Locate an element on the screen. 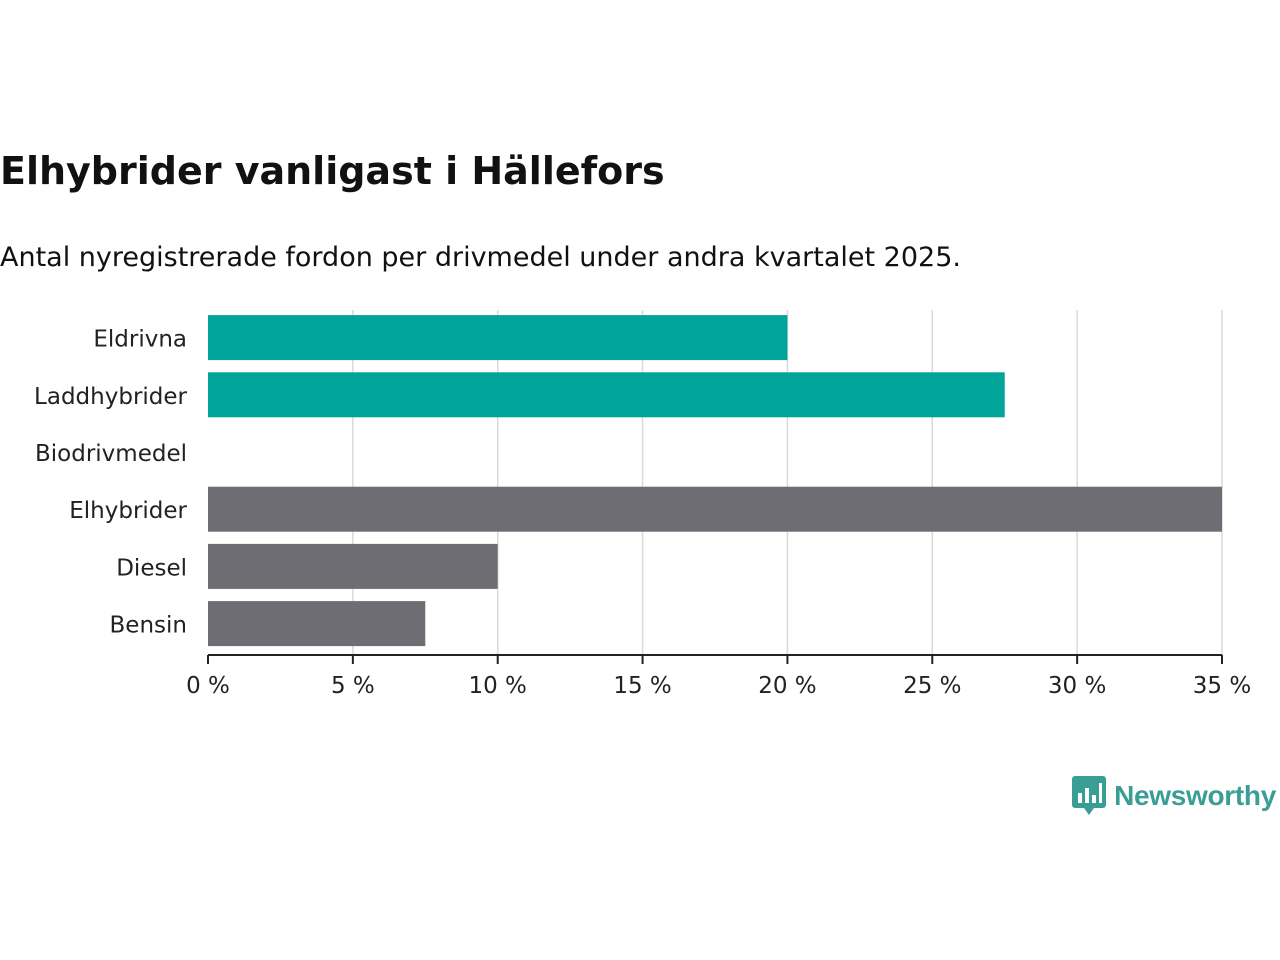 Image resolution: width=1280 pixels, height=960 pixels. x-tick-label: 35 % is located at coordinates (1222, 686).